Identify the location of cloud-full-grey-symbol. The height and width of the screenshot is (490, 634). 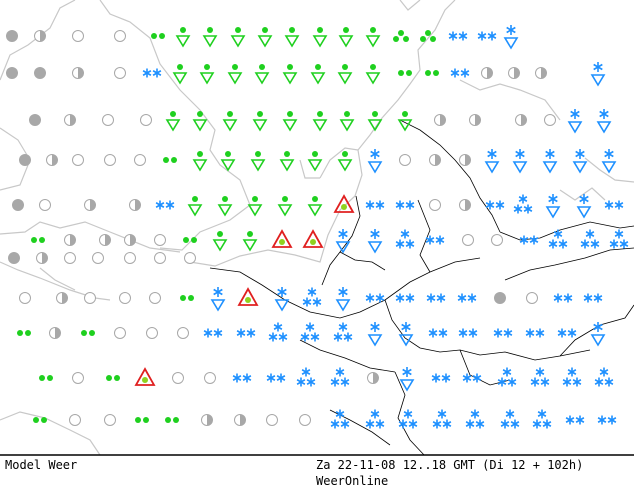
(12, 36).